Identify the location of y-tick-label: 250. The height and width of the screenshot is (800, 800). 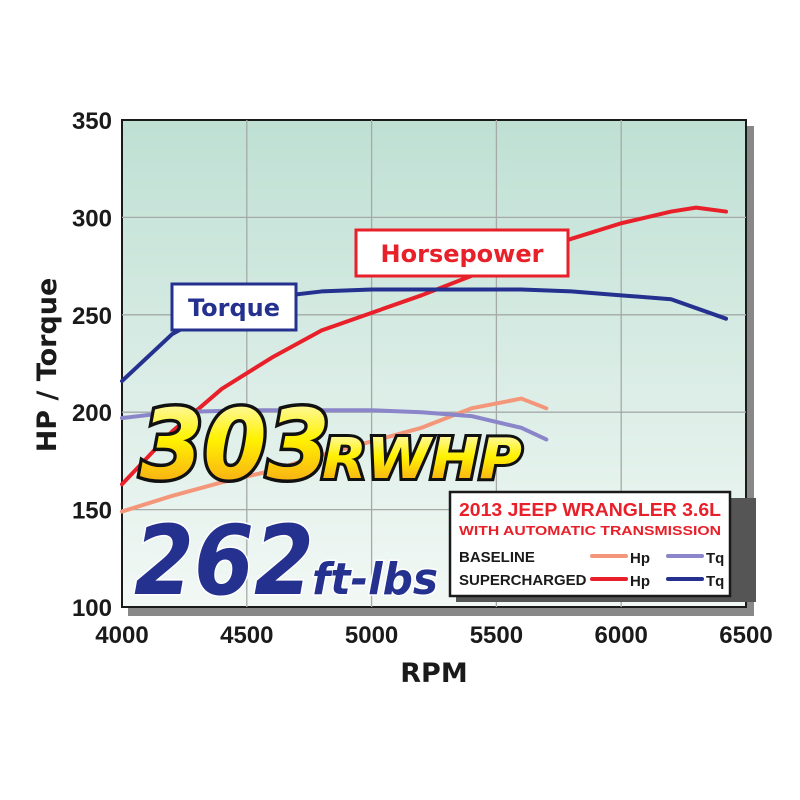
(92, 316).